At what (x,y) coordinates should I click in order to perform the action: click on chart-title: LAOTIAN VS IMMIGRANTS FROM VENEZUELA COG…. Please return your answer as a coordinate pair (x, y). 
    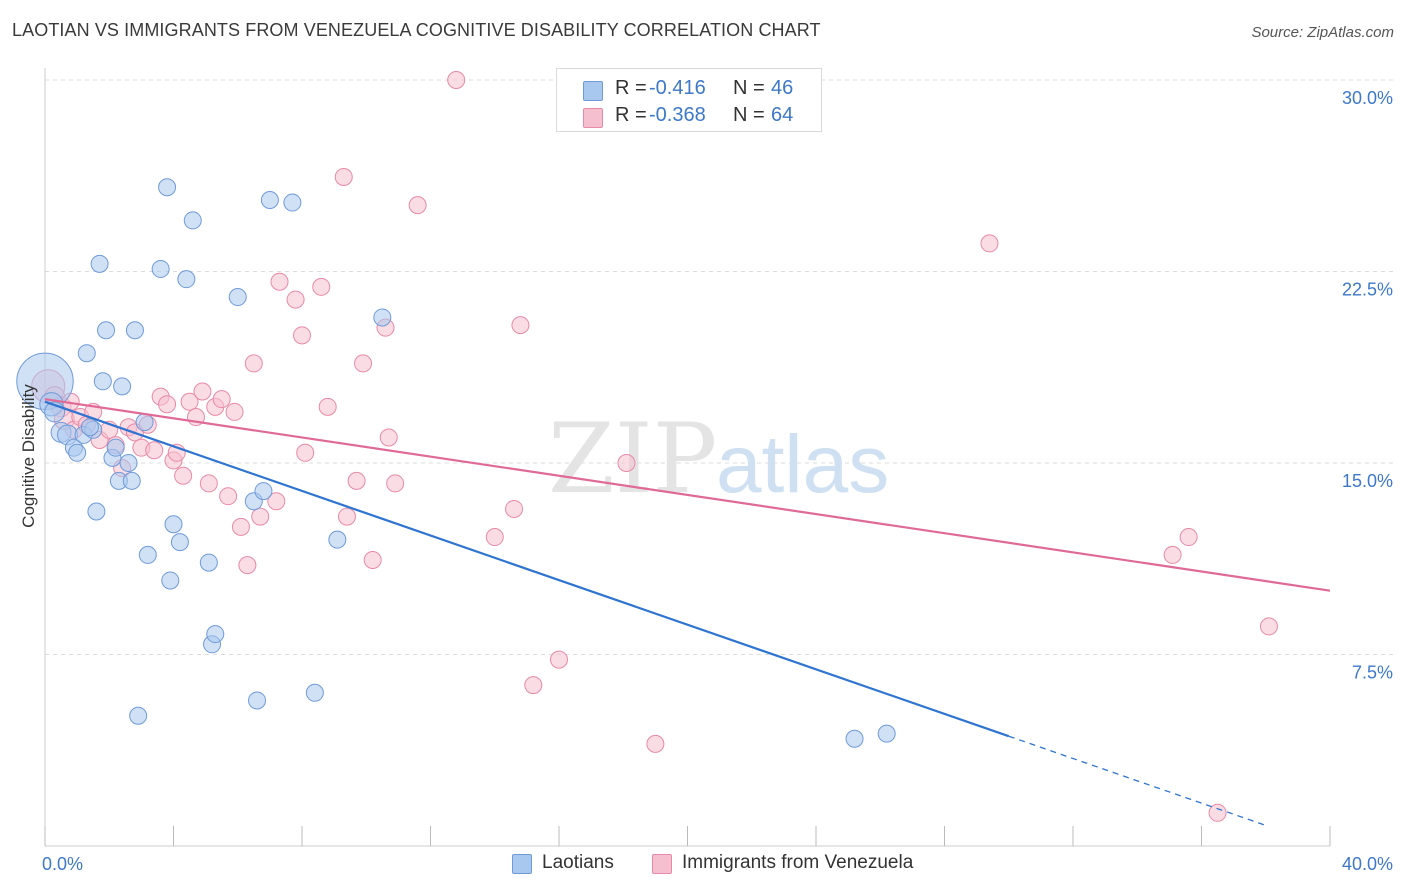
    Looking at the image, I should click on (416, 30).